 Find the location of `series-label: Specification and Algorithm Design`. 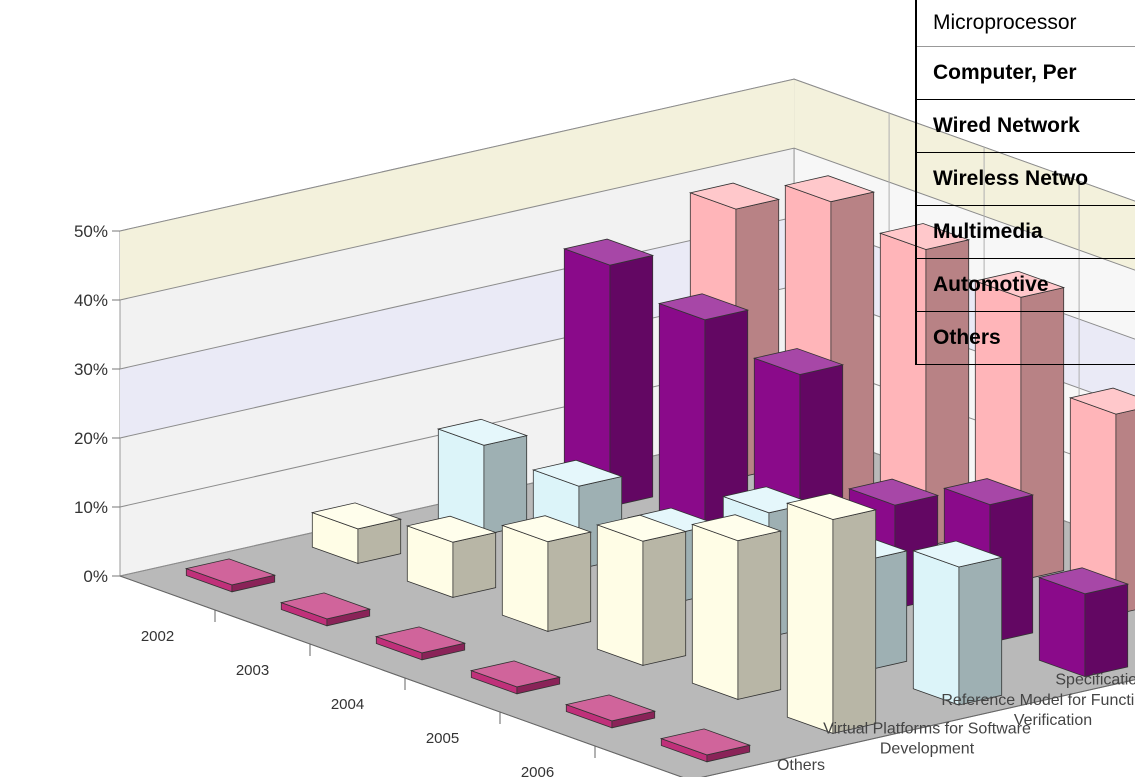

series-label: Specification and Algorithm Design is located at coordinates (1095, 680).